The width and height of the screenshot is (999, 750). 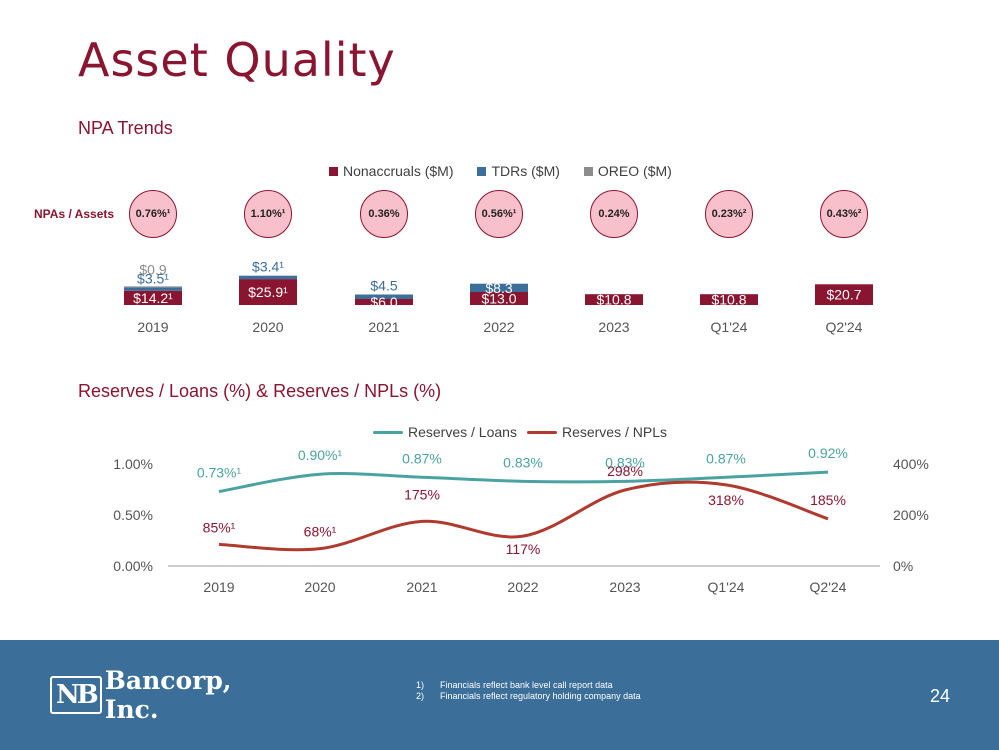 What do you see at coordinates (125, 128) in the screenshot?
I see `npa-section-title: NPA Trends` at bounding box center [125, 128].